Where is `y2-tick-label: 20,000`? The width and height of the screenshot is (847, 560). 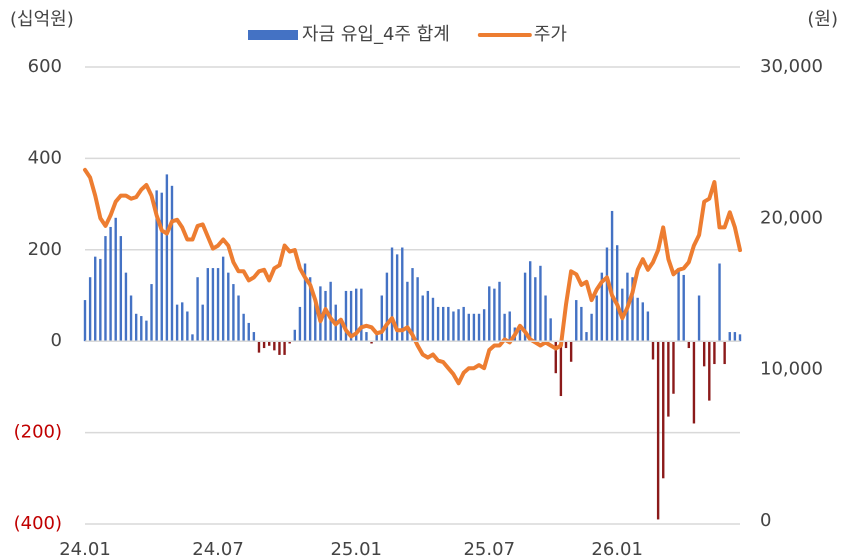
y2-tick-label: 20,000 is located at coordinates (791, 217).